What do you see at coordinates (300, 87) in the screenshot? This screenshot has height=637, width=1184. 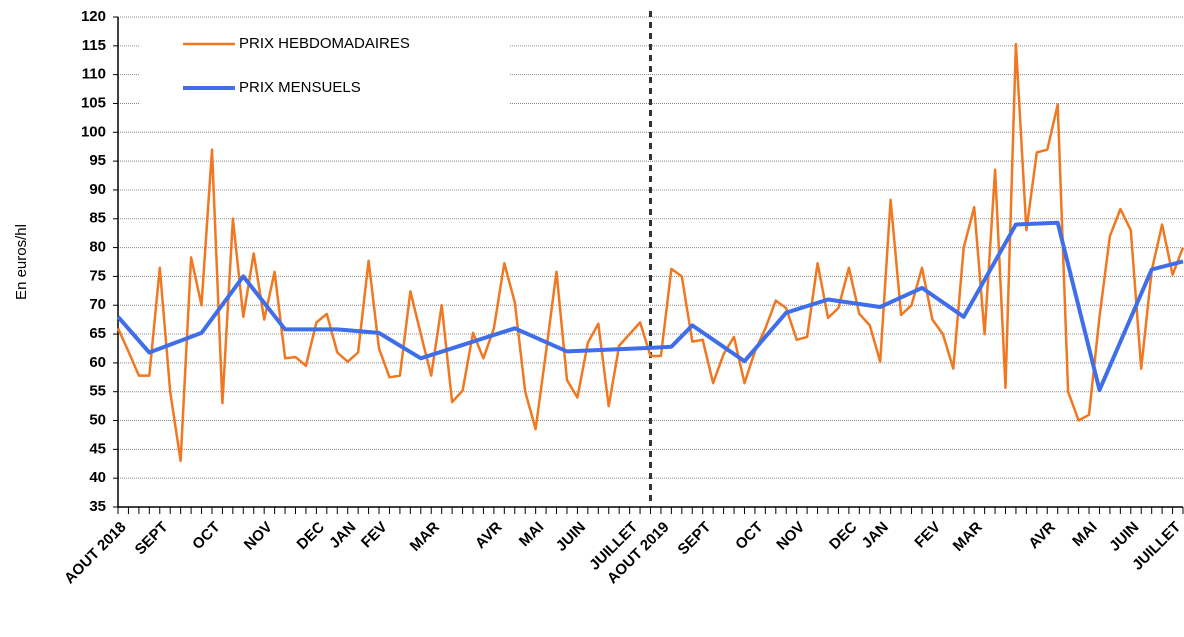 I see `legend-label: PRIX MENSUELS` at bounding box center [300, 87].